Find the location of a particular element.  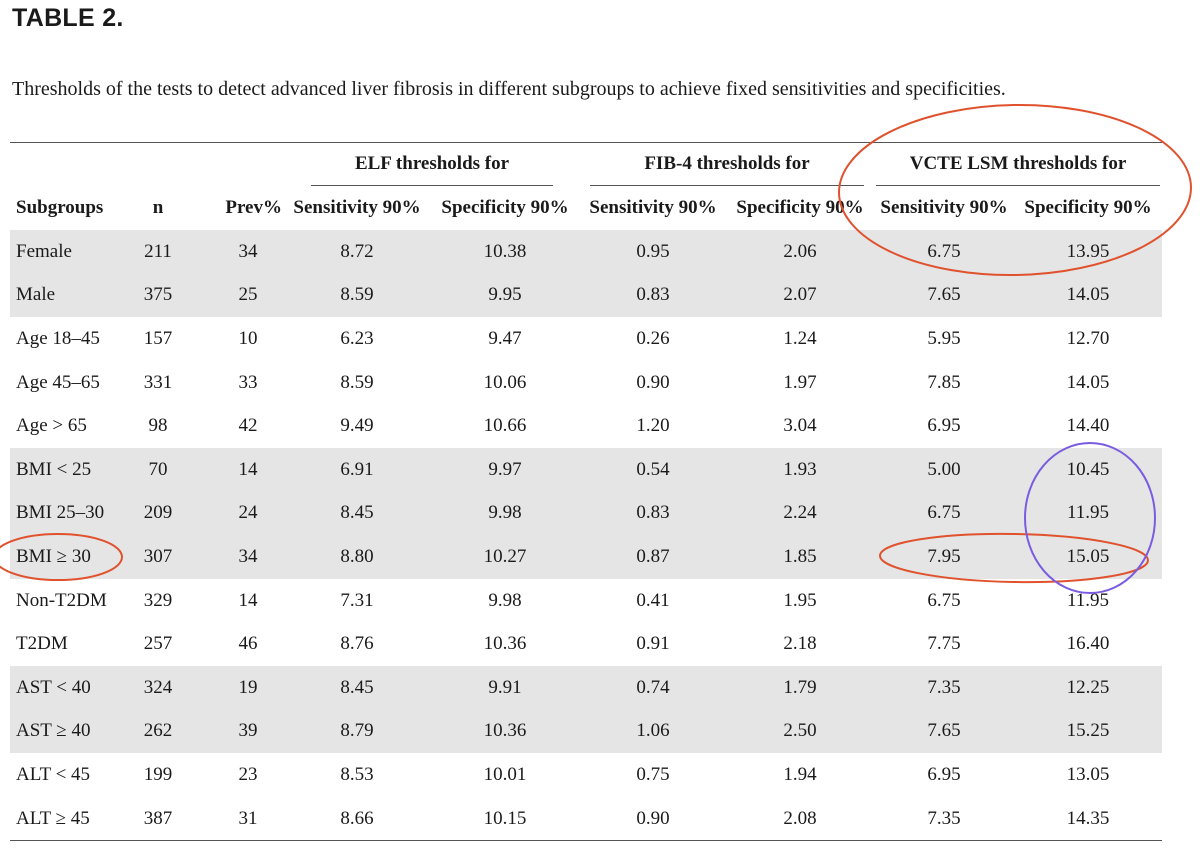

table-row: Male 375 25 8.59 9.95 0.83 2.07 7.65 14.05 is located at coordinates (586, 295).